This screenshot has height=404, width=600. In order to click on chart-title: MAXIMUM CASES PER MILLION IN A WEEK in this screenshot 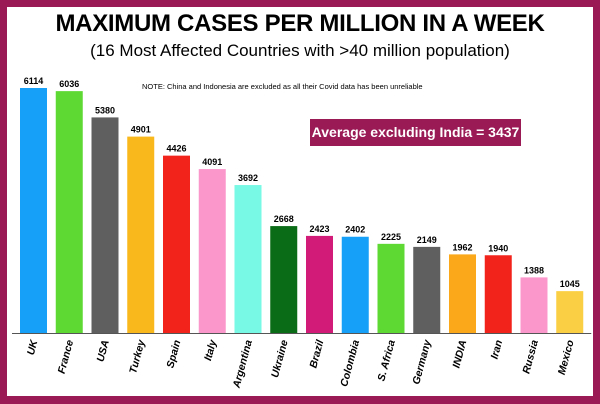, I will do `click(300, 23)`.